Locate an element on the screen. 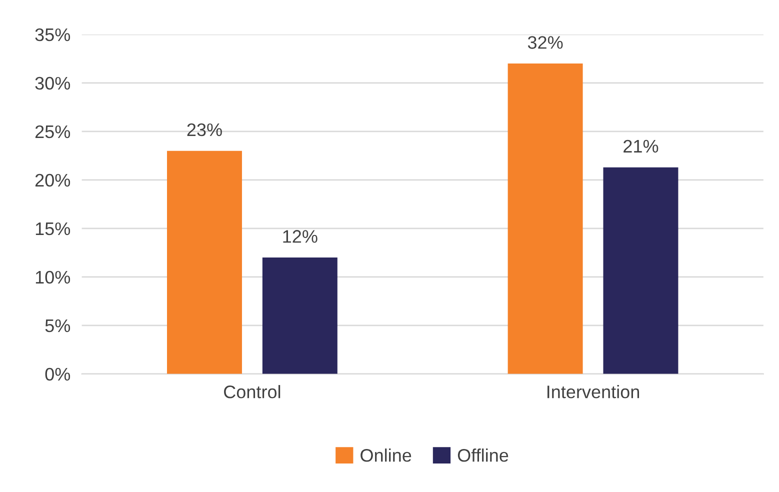 This screenshot has height=492, width=779. y-tick-label: 25% is located at coordinates (52, 131).